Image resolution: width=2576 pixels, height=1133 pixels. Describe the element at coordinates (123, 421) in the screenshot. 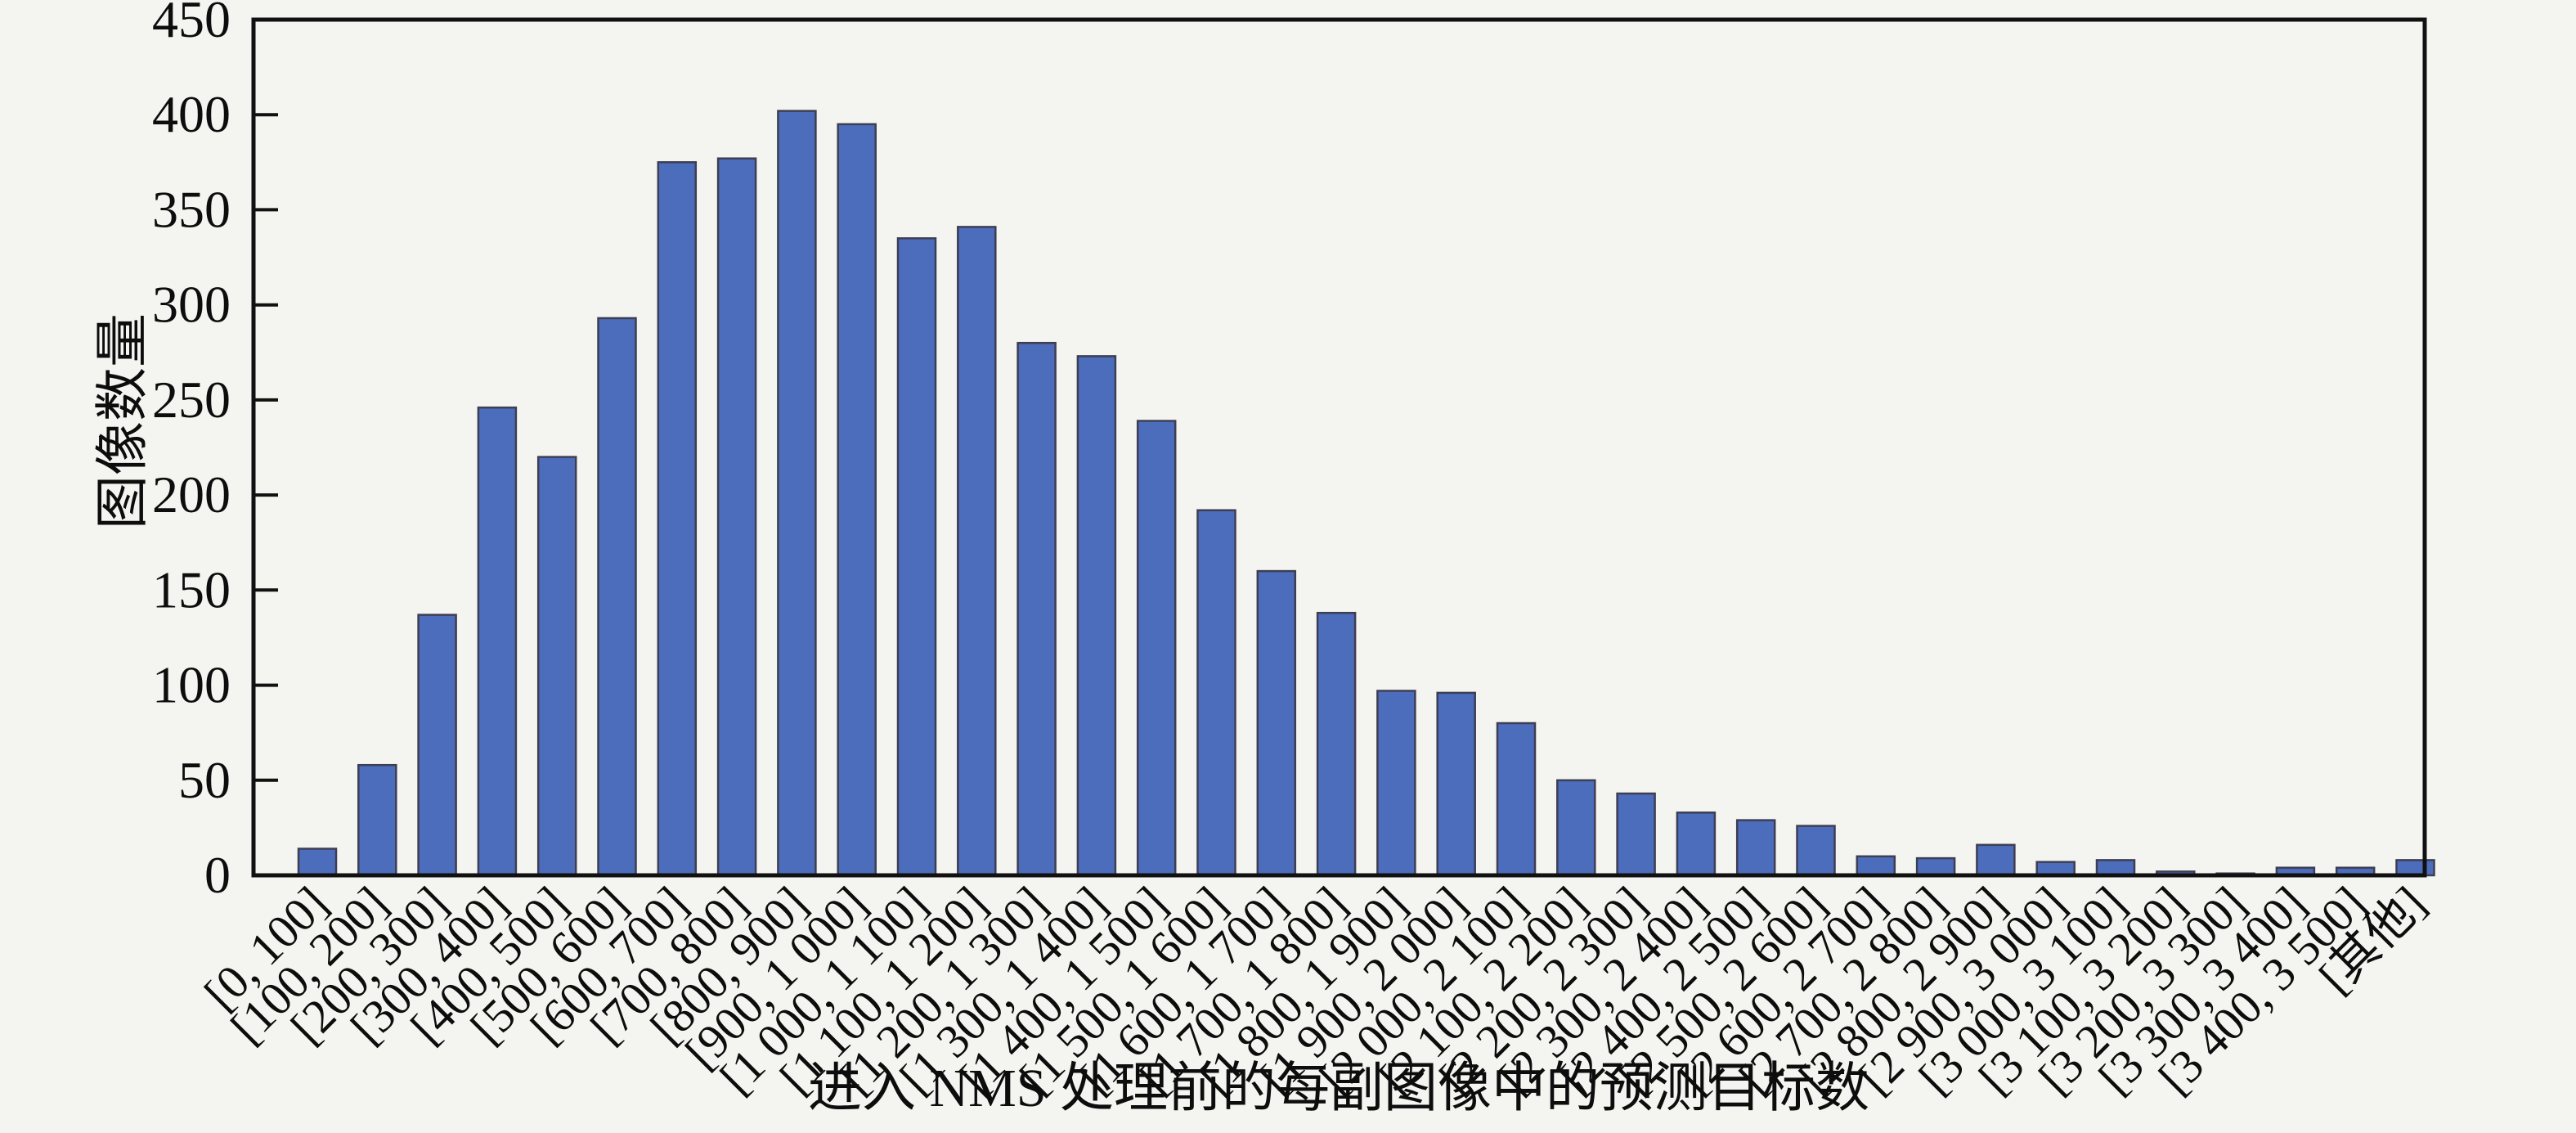

I see `y-axis-title: 图像数量` at that location.